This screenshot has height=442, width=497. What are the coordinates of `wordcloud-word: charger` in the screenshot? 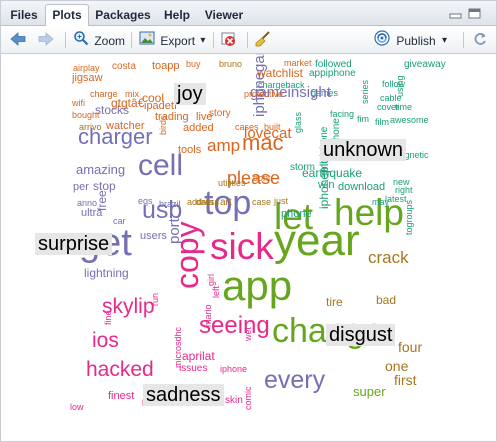 It's located at (115, 137).